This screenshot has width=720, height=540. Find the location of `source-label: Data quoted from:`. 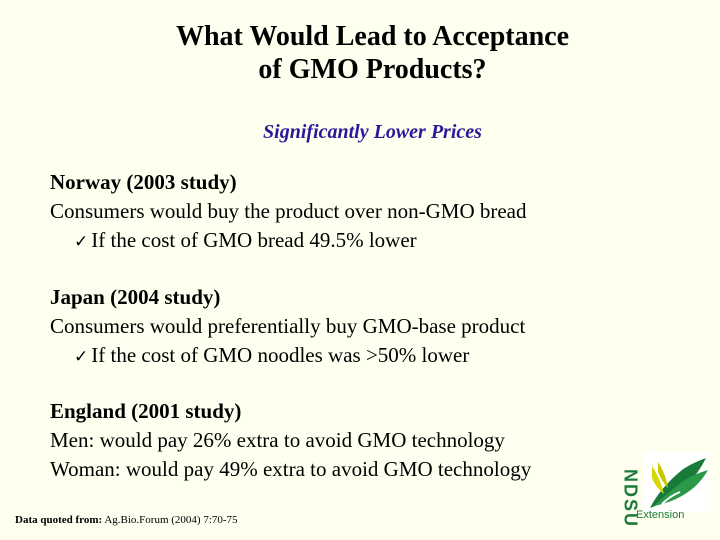

source-label: Data quoted from: is located at coordinates (59, 520).